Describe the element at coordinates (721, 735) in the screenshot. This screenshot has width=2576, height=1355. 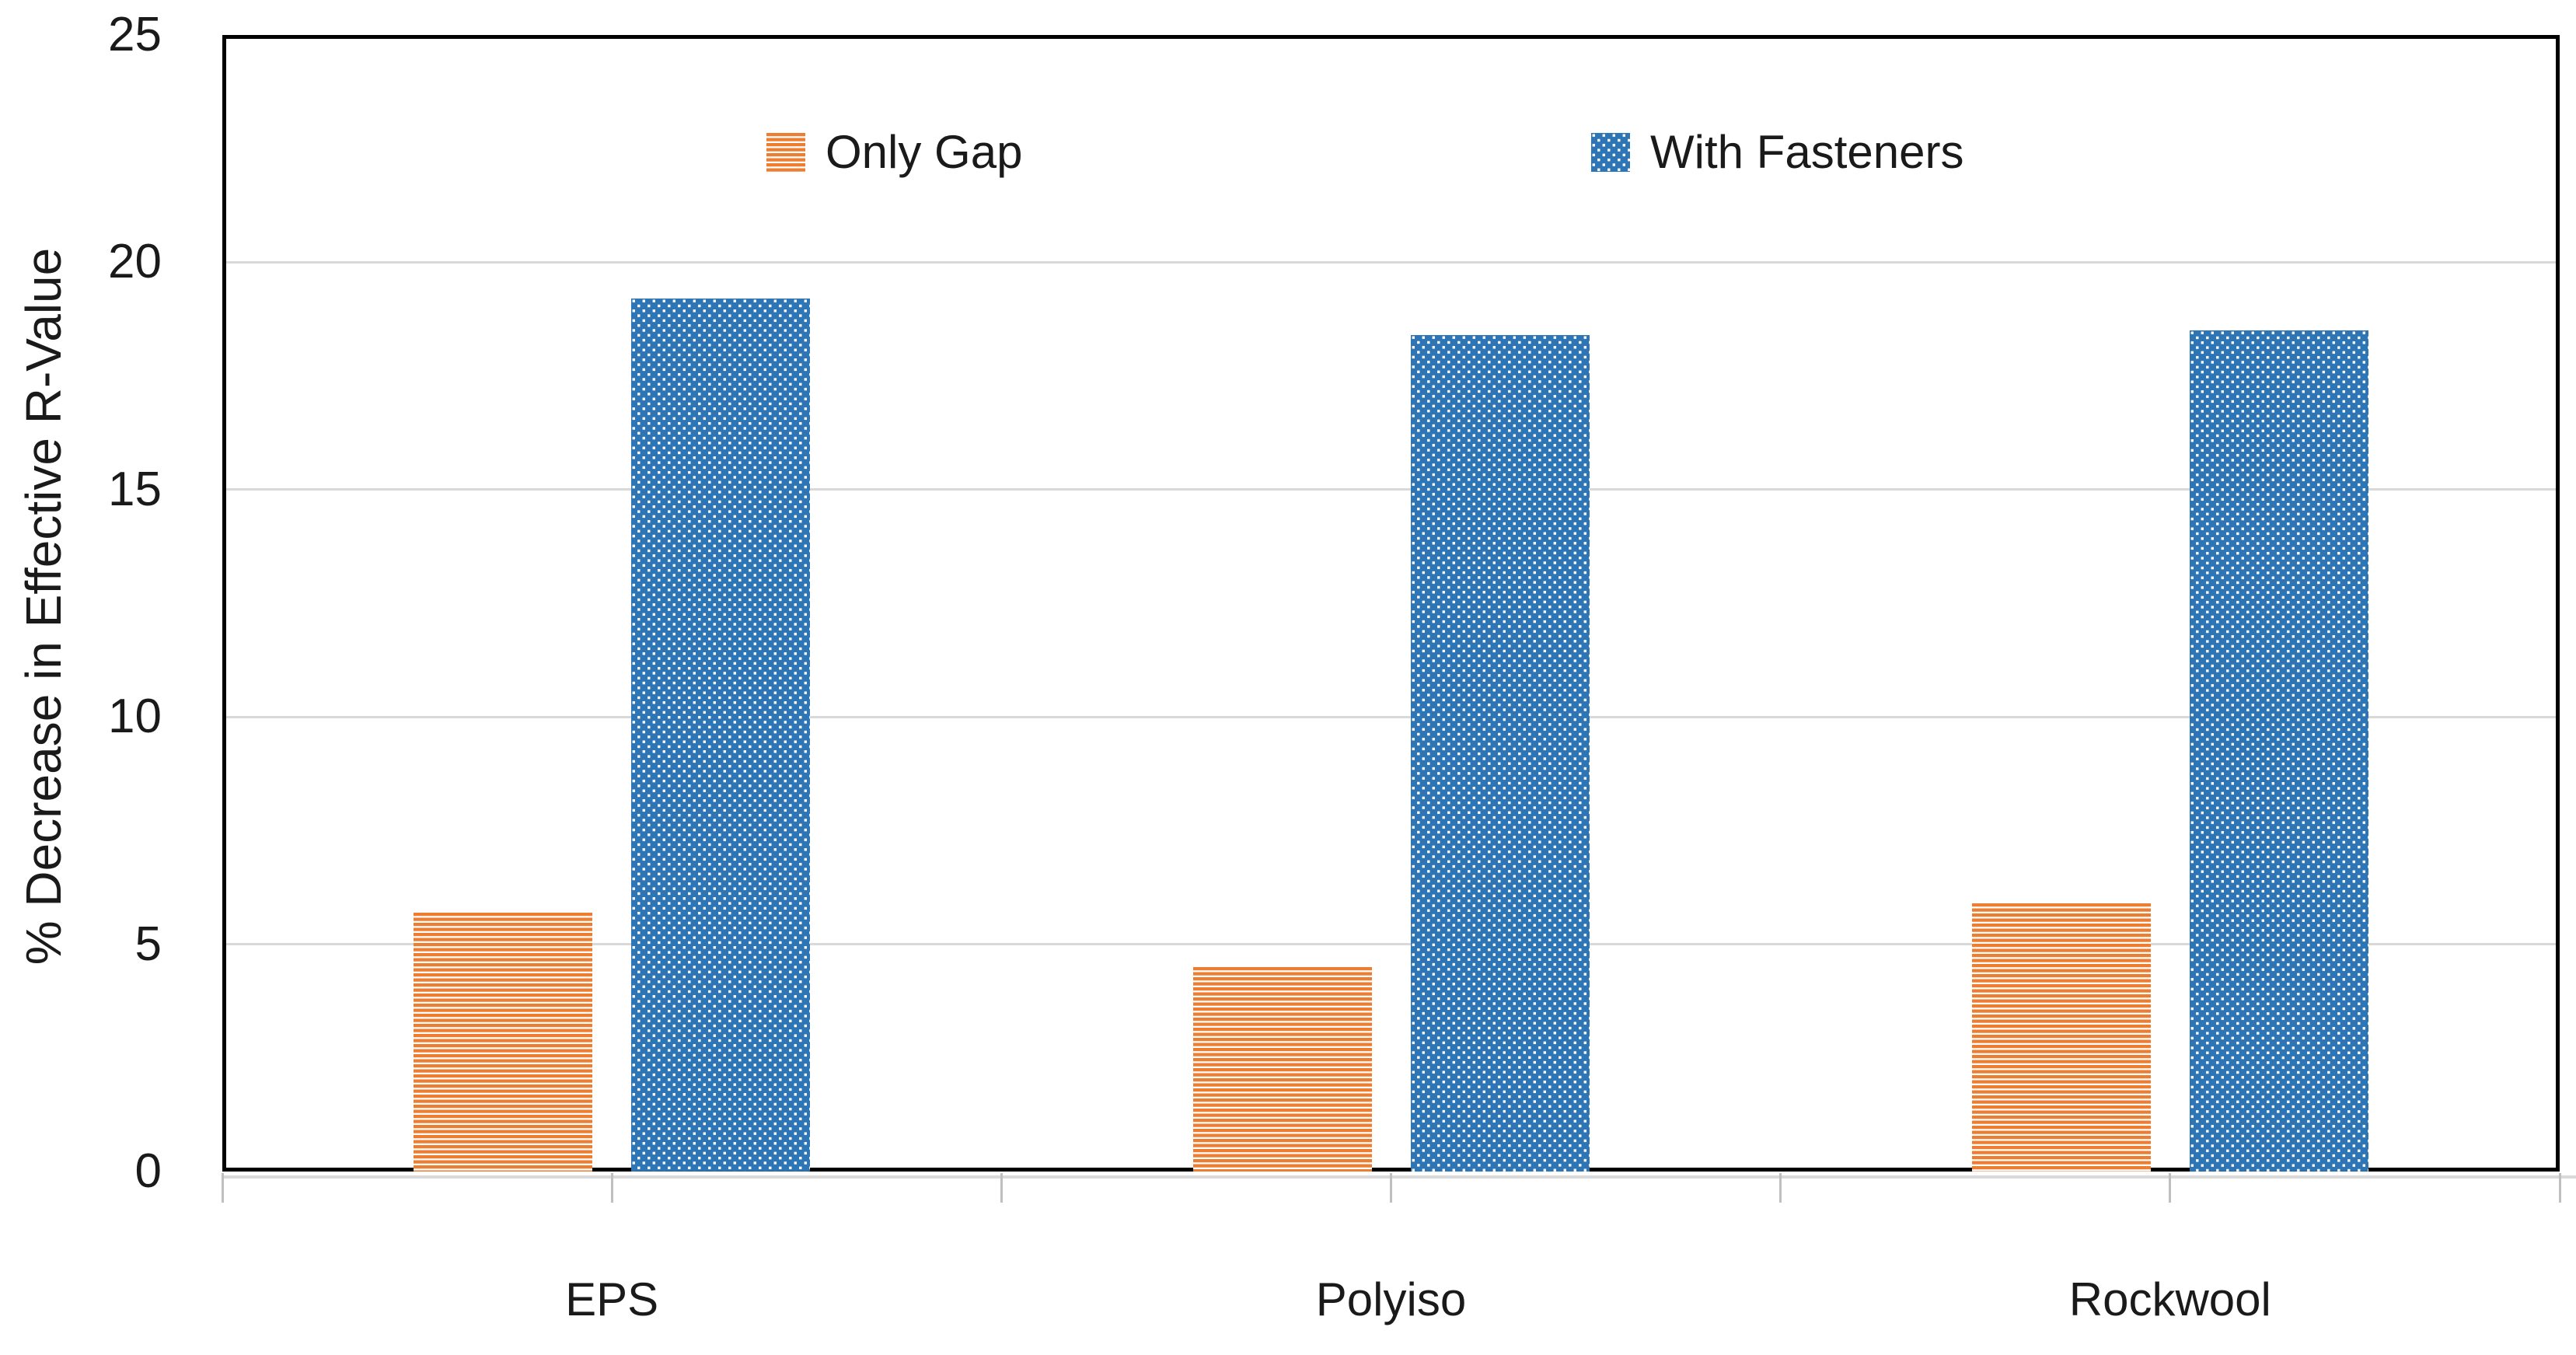
I see `bar-with-fasteners-eps` at that location.